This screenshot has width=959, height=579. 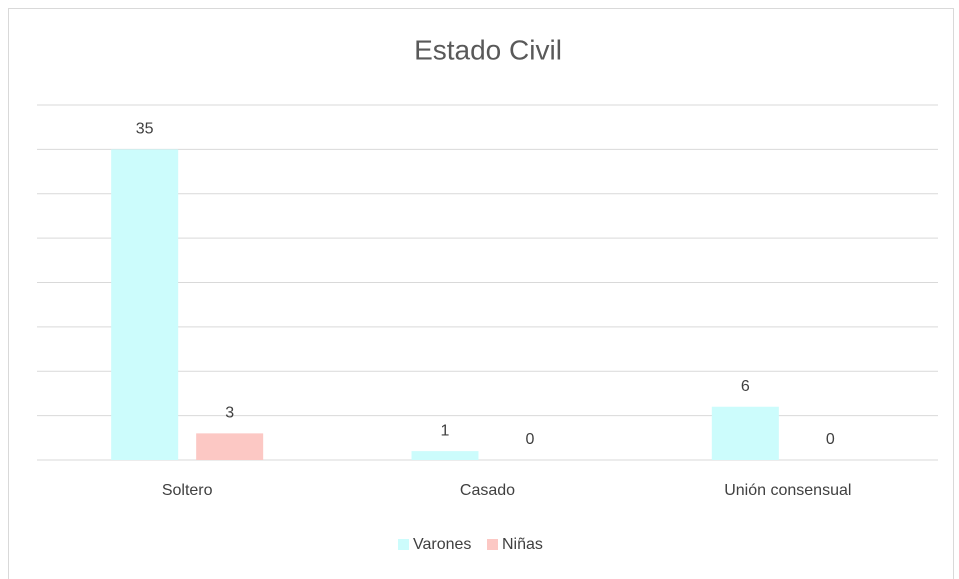 What do you see at coordinates (187, 490) in the screenshot?
I see `x-tick-label: Soltero` at bounding box center [187, 490].